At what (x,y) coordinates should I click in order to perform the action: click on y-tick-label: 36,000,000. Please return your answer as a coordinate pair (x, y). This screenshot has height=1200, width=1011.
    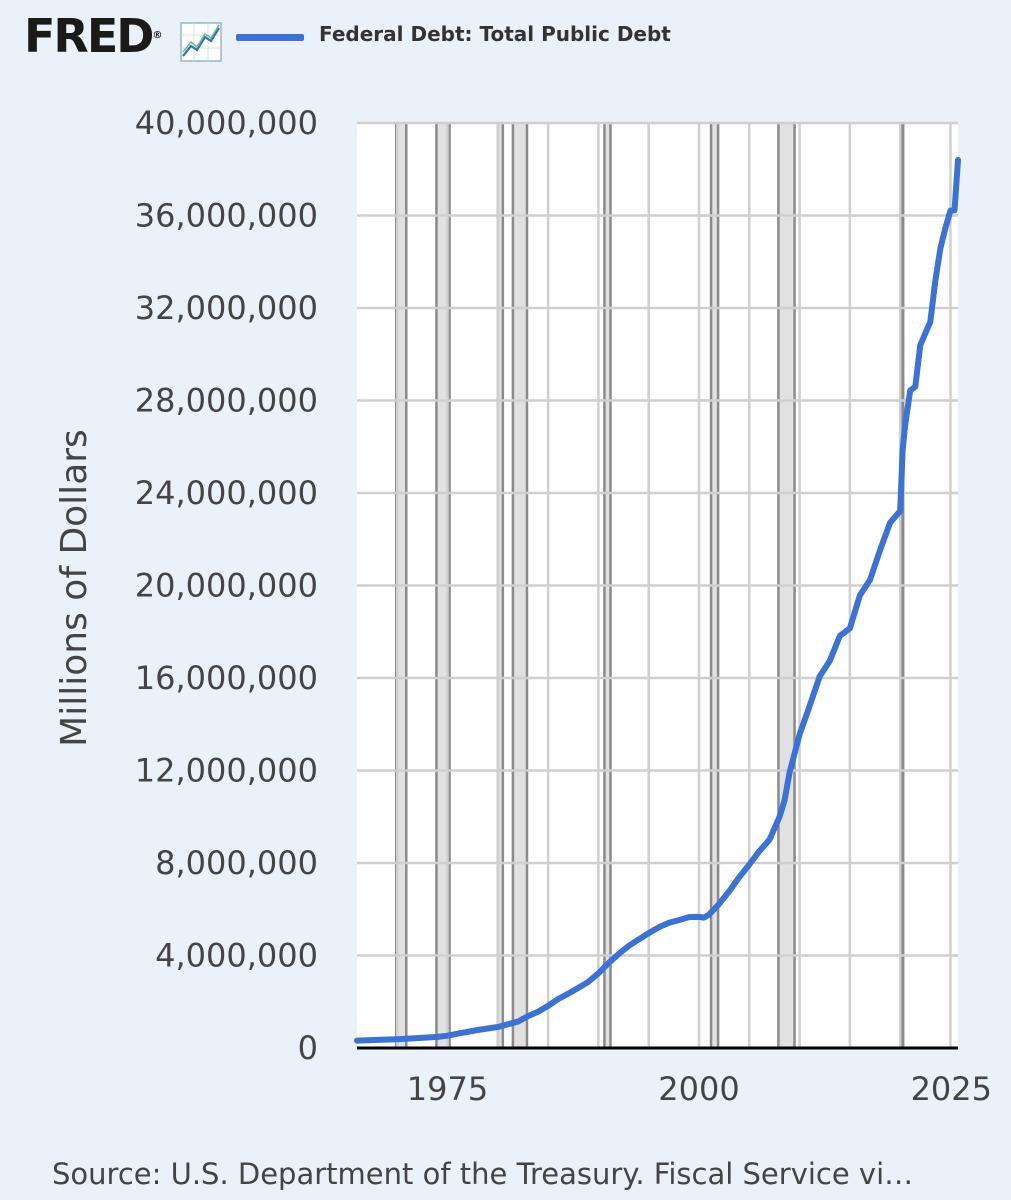
    Looking at the image, I should click on (226, 216).